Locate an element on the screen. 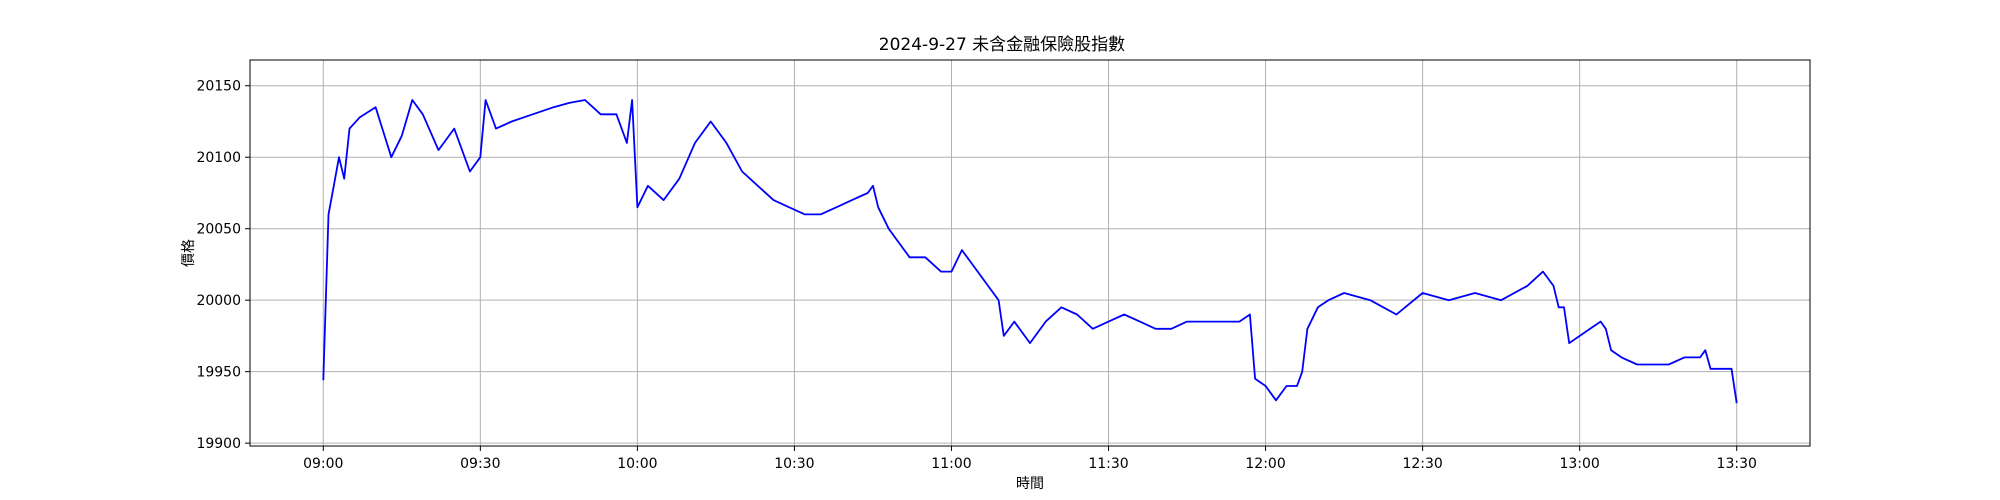  x-tick-label: 10:00 is located at coordinates (637, 464).